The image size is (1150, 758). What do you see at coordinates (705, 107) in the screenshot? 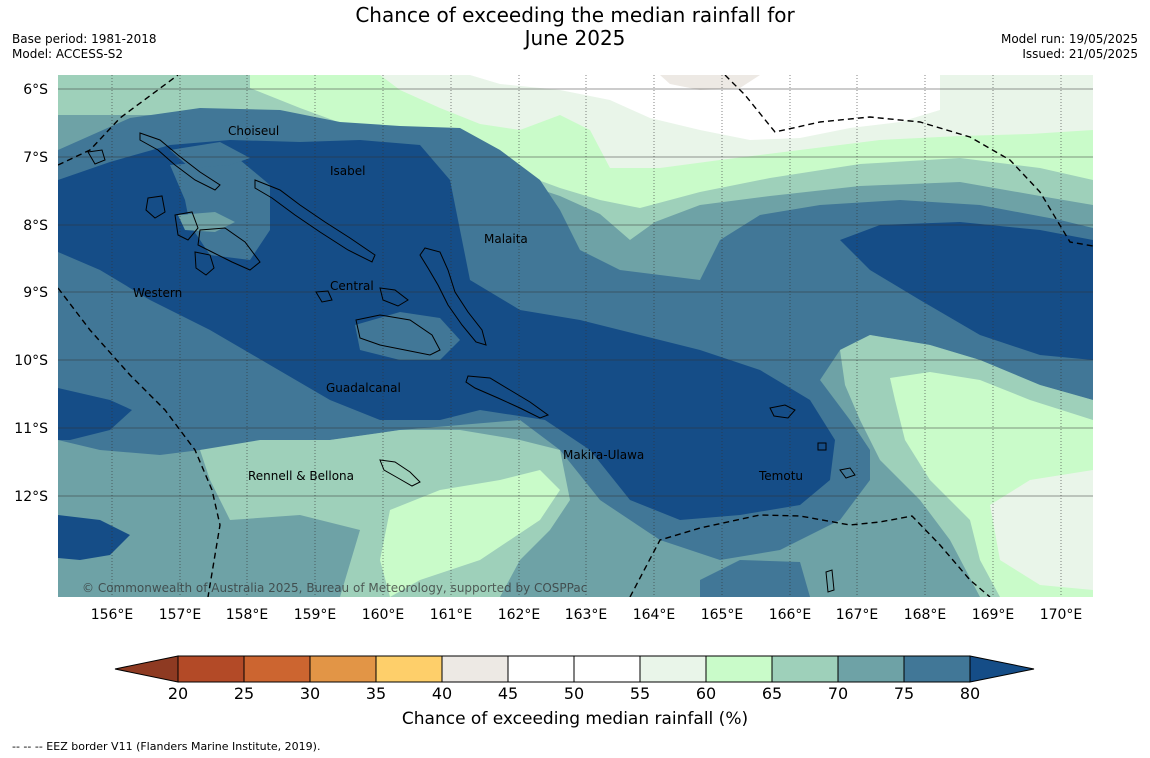
I see `band-45-55-north` at bounding box center [705, 107].